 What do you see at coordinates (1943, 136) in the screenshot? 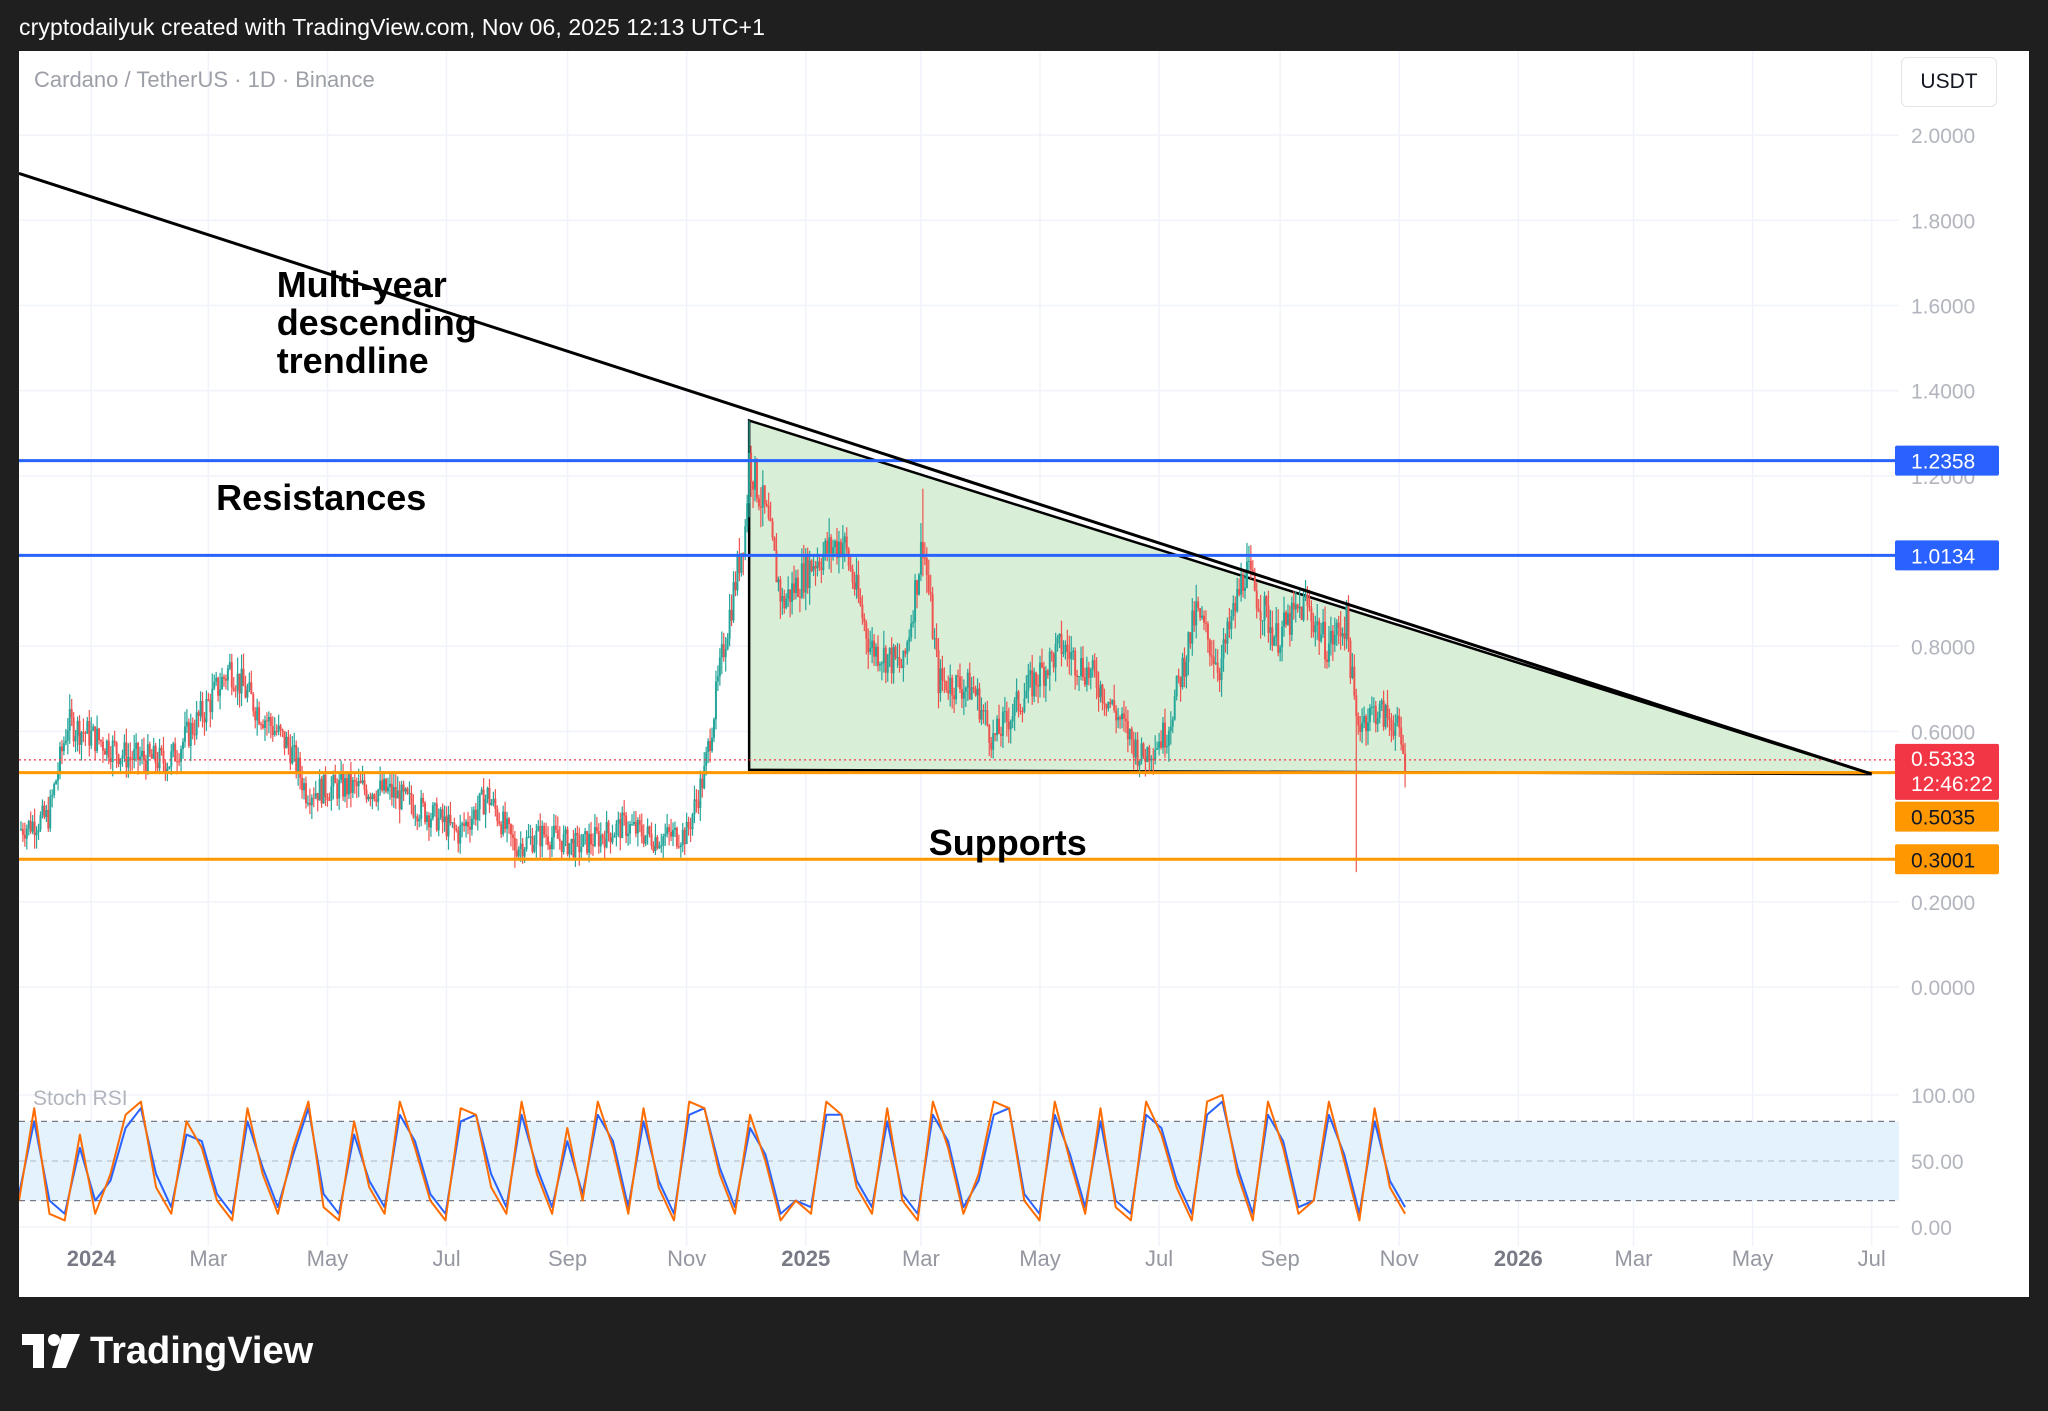
I see `price-axis-label: 2.0000` at bounding box center [1943, 136].